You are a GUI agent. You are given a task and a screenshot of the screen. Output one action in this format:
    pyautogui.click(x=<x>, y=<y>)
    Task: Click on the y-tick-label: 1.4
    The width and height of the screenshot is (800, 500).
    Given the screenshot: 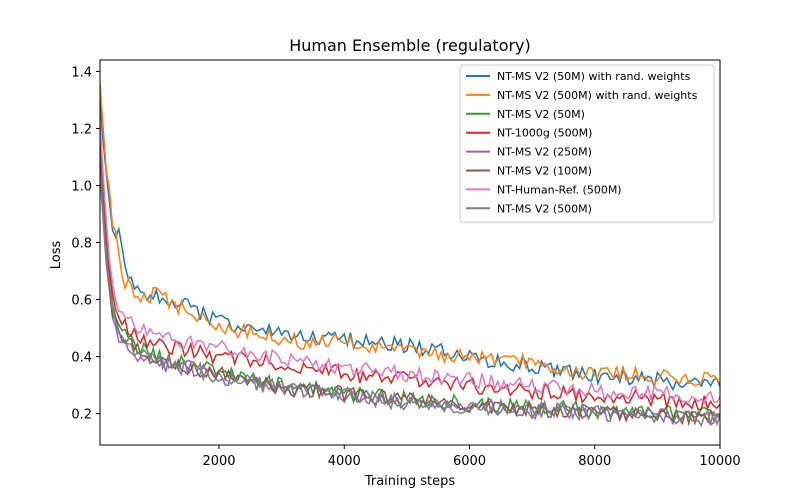 What is the action you would take?
    pyautogui.click(x=81, y=72)
    